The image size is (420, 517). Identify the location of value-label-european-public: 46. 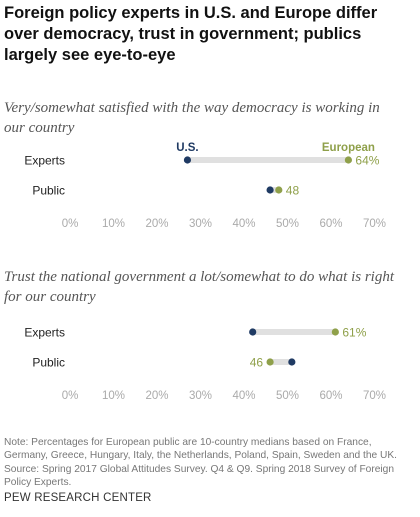
(257, 363).